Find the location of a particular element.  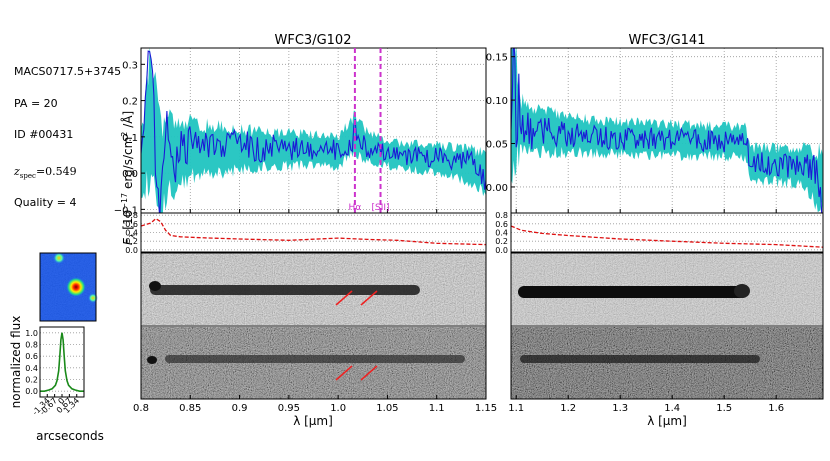

g141-contam-frame is located at coordinates (667, 232).